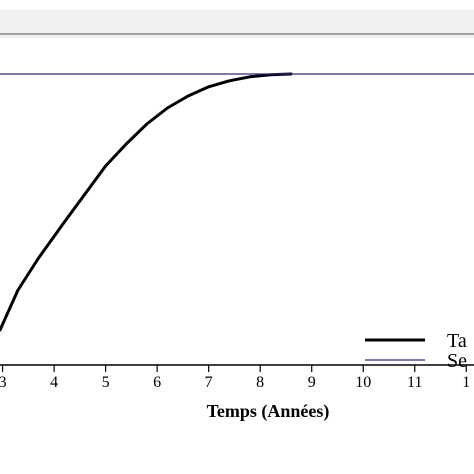  What do you see at coordinates (312, 382) in the screenshot?
I see `x-tick-label: 9` at bounding box center [312, 382].